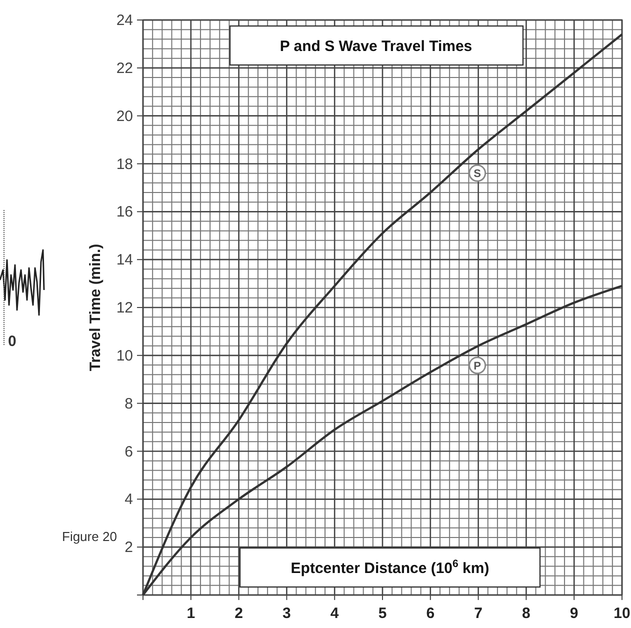 The height and width of the screenshot is (628, 631). I want to click on y-tick-label: 14, so click(124, 260).